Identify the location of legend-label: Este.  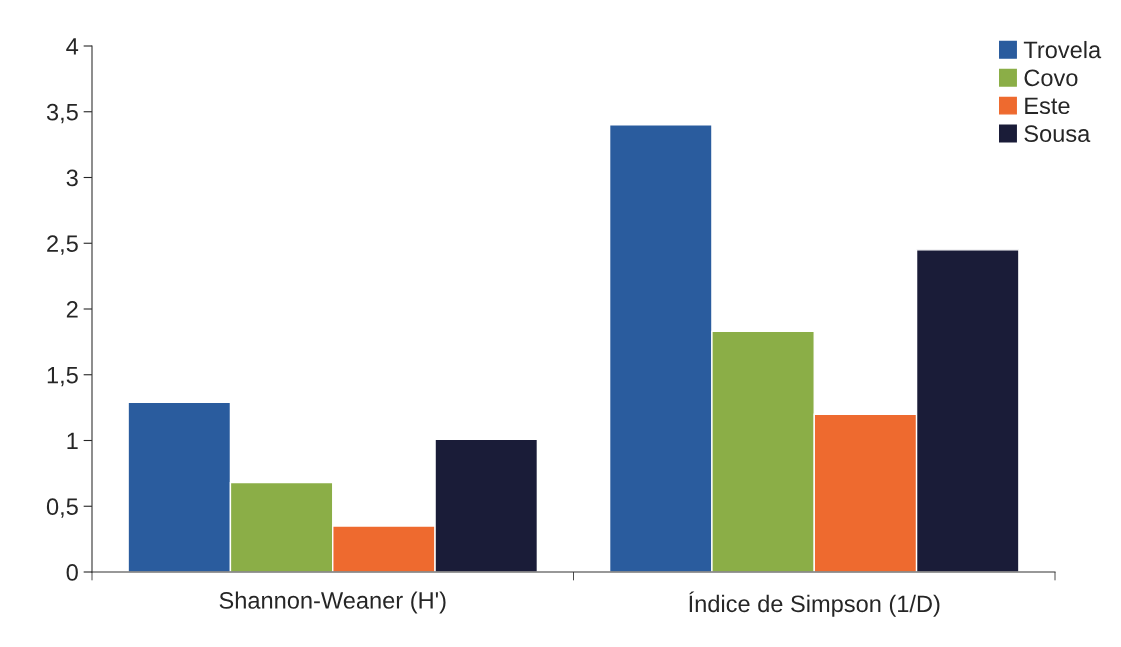
(1047, 106).